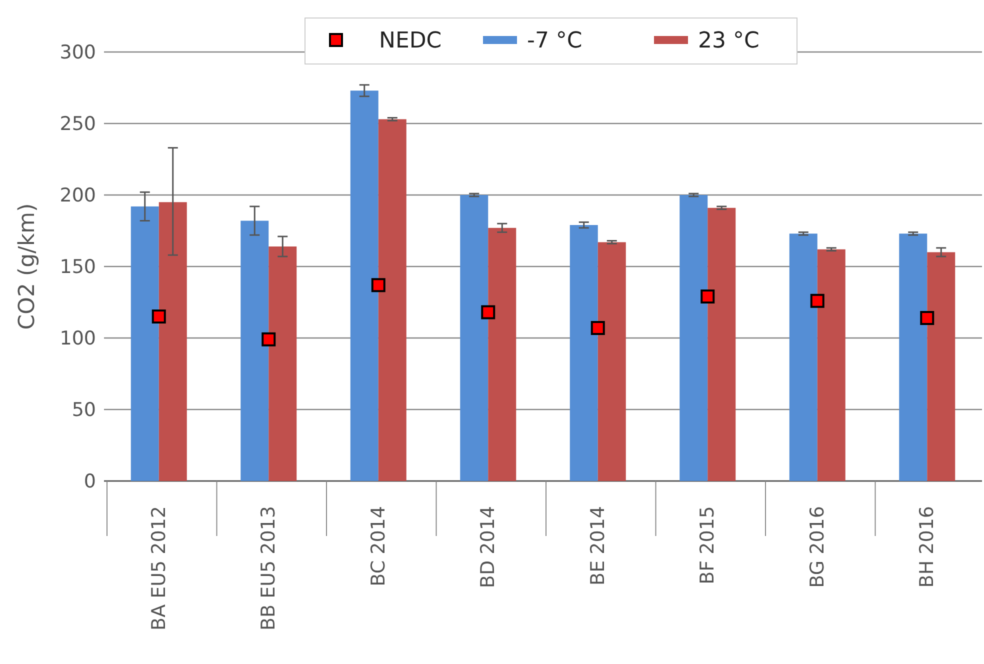 The width and height of the screenshot is (984, 664). I want to click on x-tick-label: BB EU5 2013, so click(269, 568).